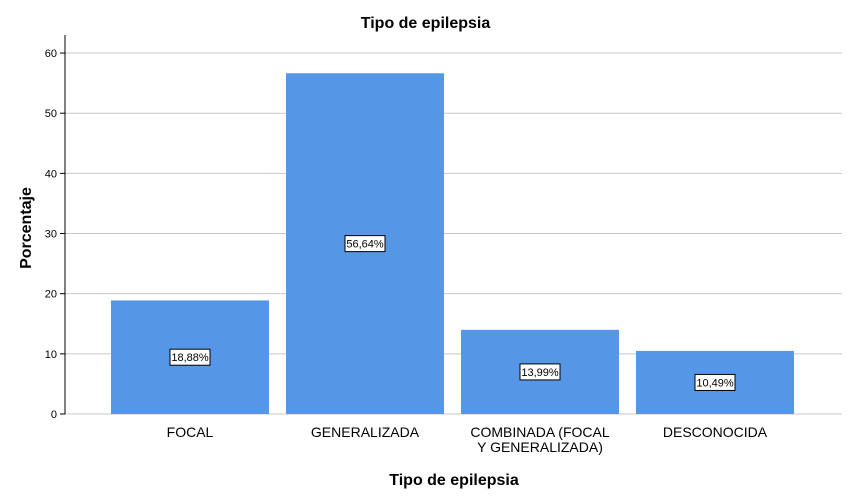 Image resolution: width=851 pixels, height=501 pixels. I want to click on data-label: 10,49%, so click(715, 383).